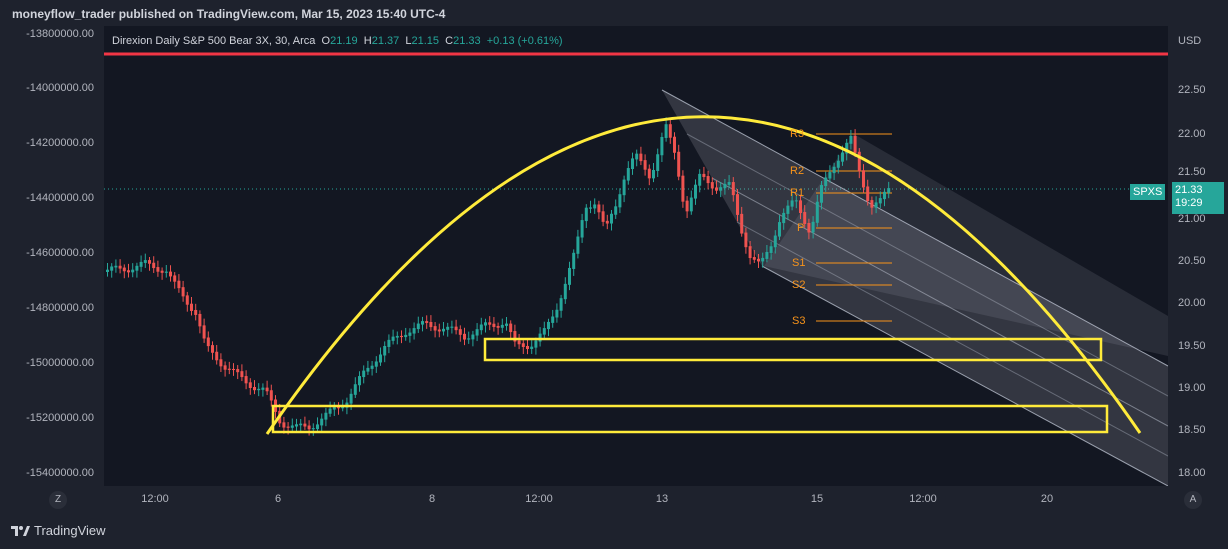 Image resolution: width=1228 pixels, height=549 pixels. Describe the element at coordinates (1192, 303) in the screenshot. I see `right-axis-tick: 20.00` at that location.